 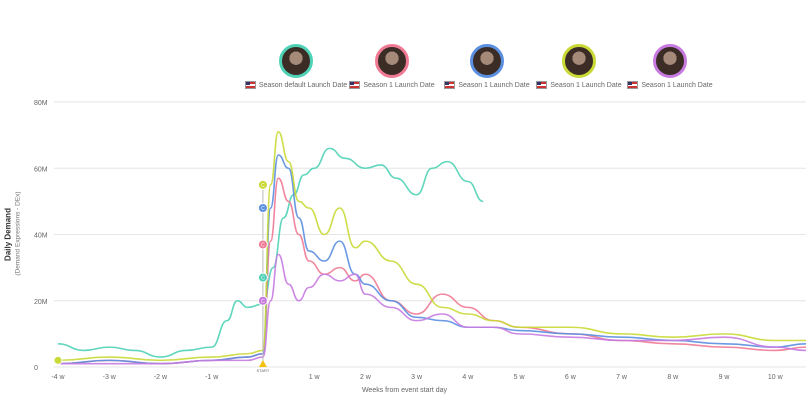 I want to click on legend-item-2: Season 1 Launch Date, so click(x=487, y=66).